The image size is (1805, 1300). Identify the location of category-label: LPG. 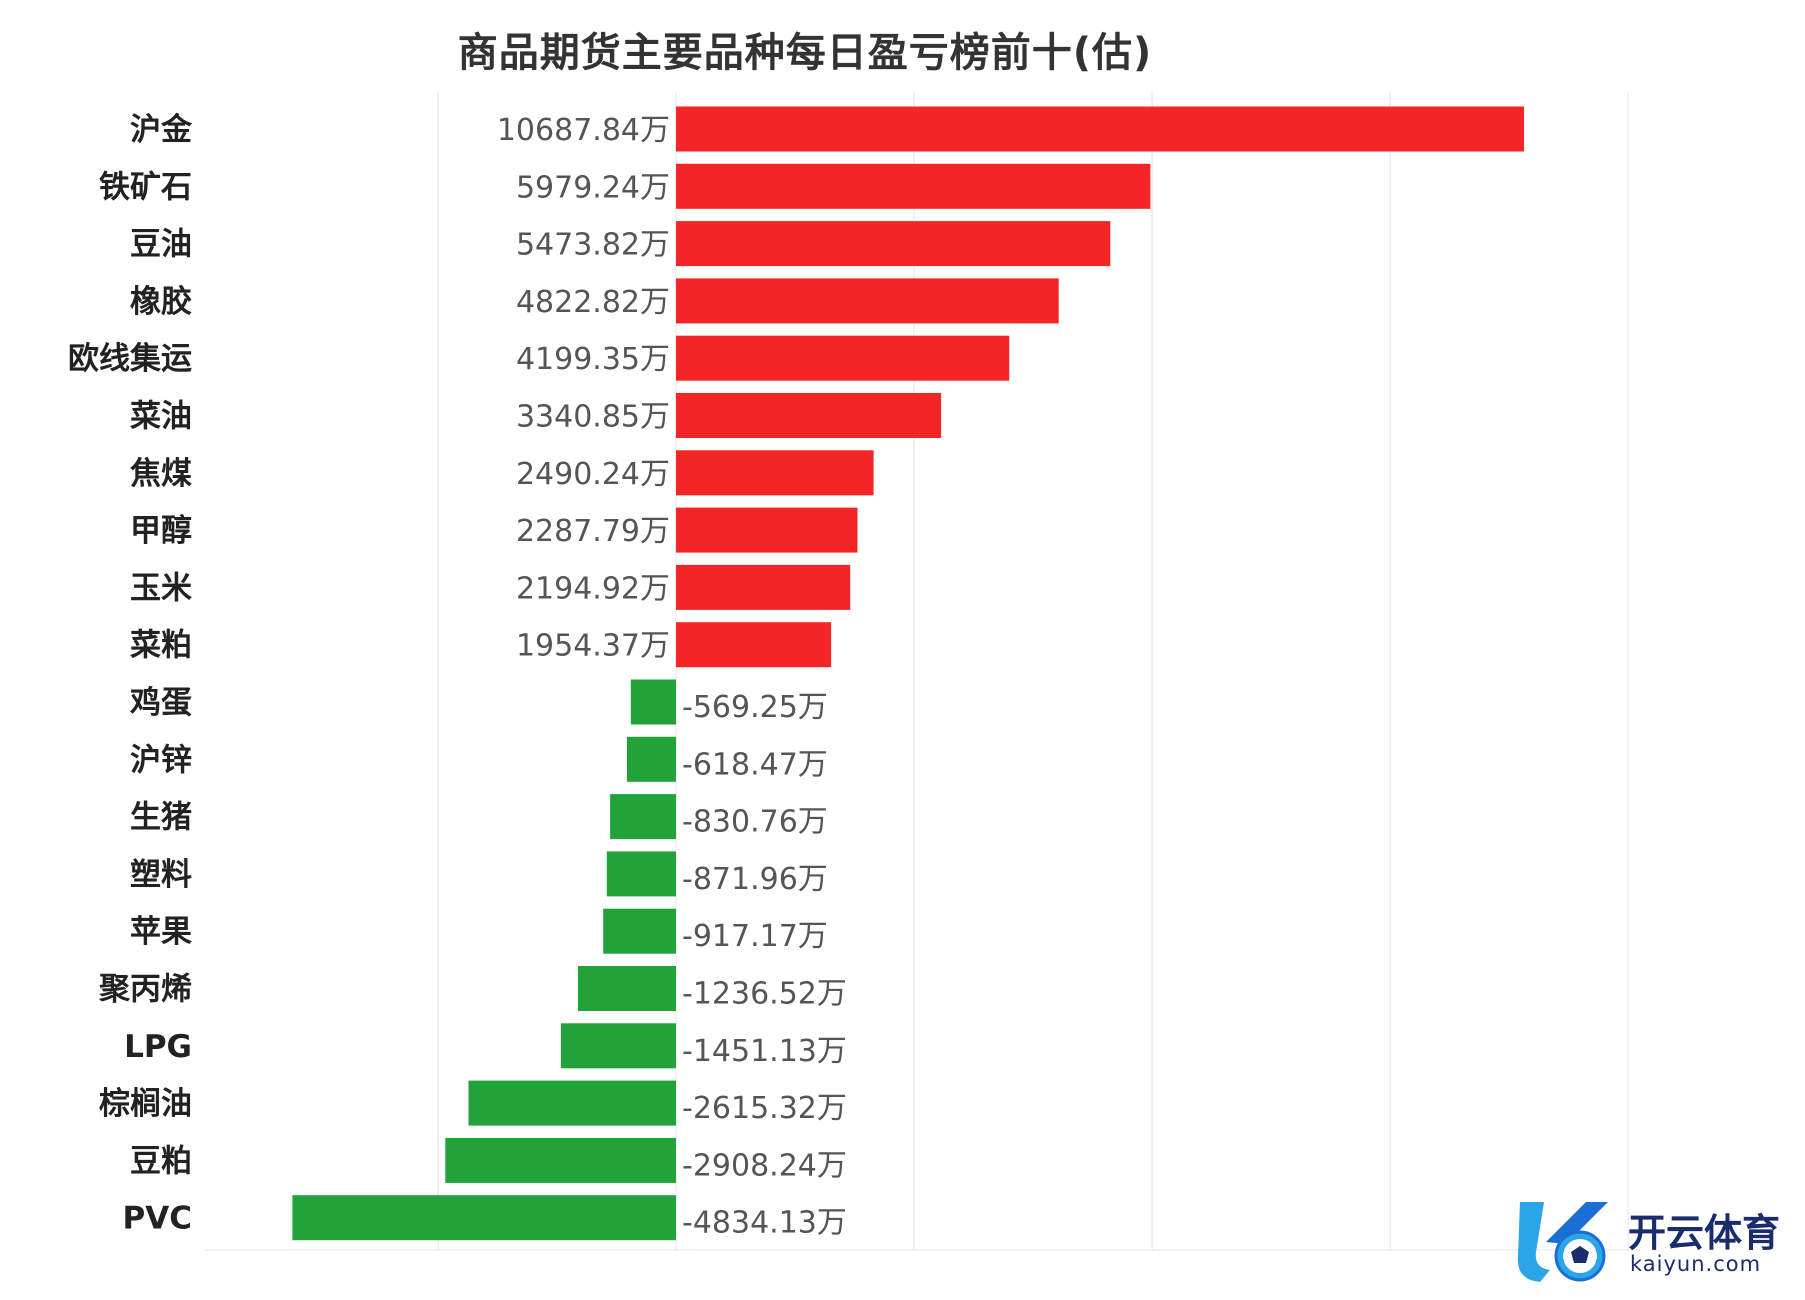
(158, 1047).